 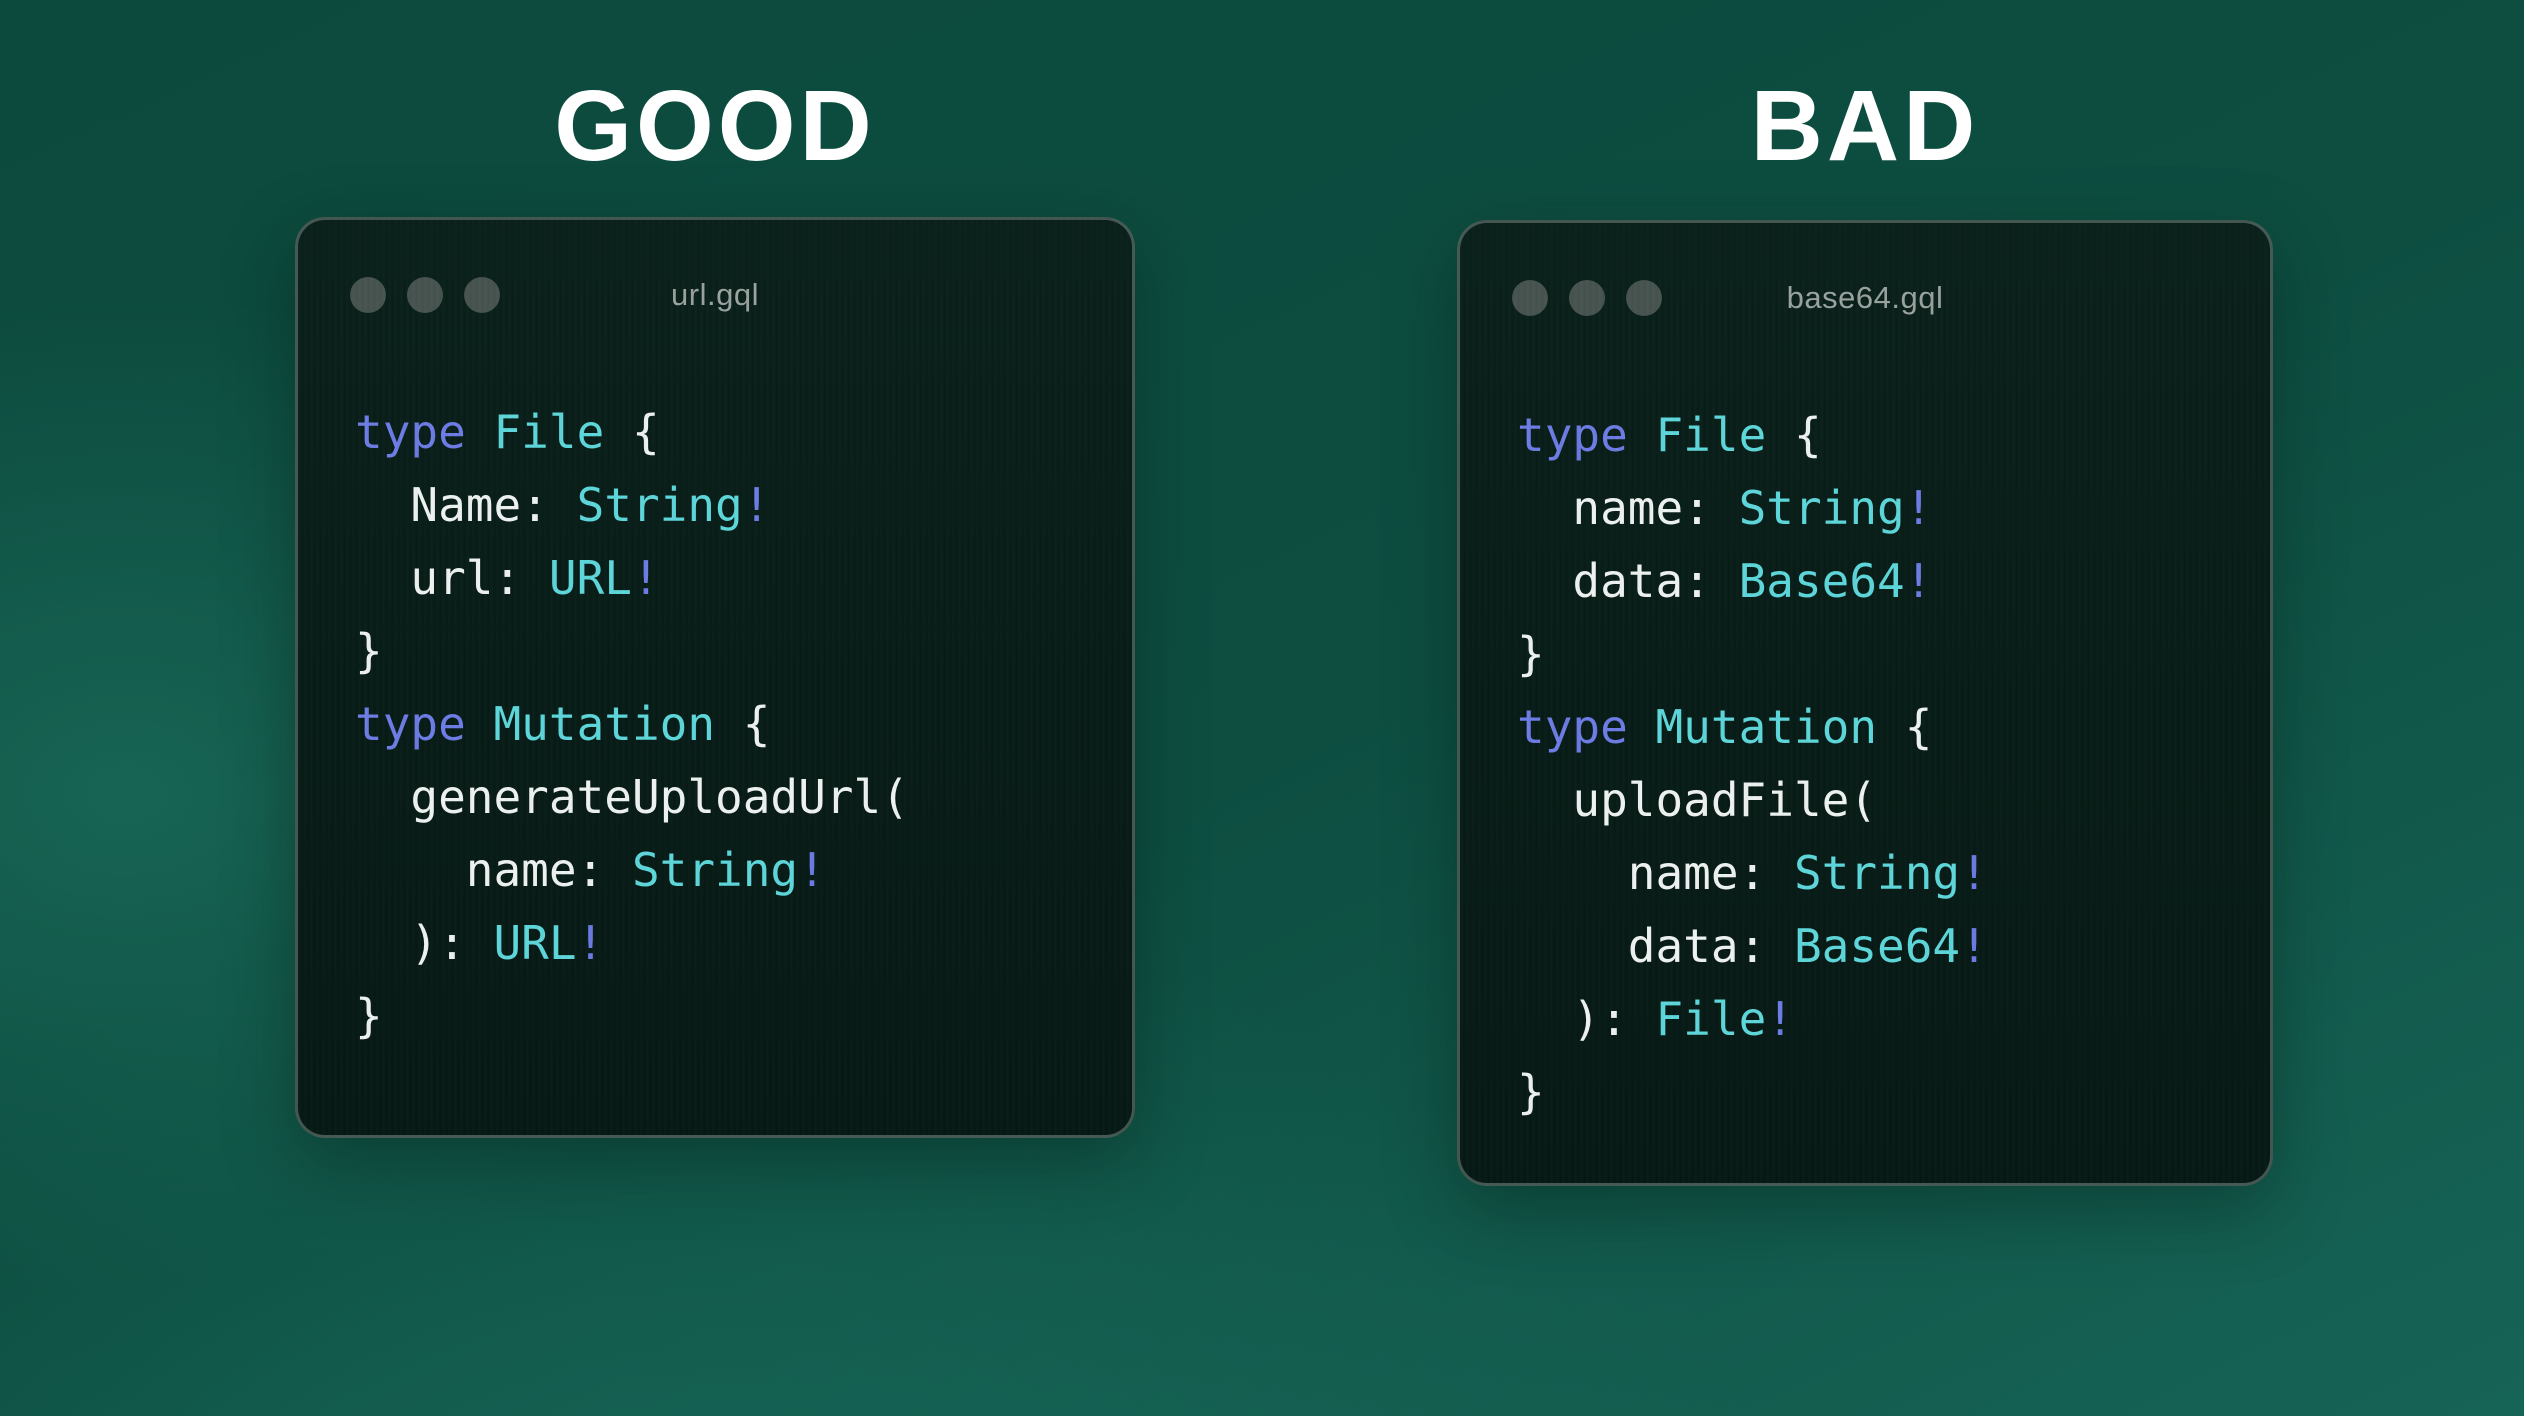 I want to click on window-title: url.gql, so click(x=715, y=294).